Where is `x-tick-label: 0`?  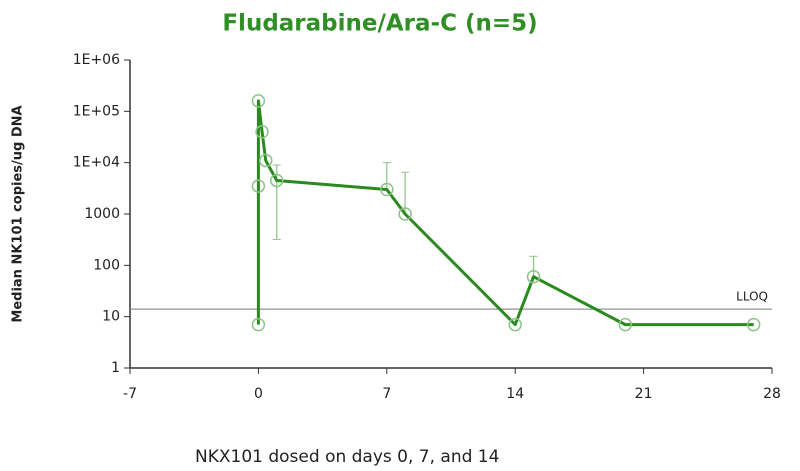
x-tick-label: 0 is located at coordinates (258, 394).